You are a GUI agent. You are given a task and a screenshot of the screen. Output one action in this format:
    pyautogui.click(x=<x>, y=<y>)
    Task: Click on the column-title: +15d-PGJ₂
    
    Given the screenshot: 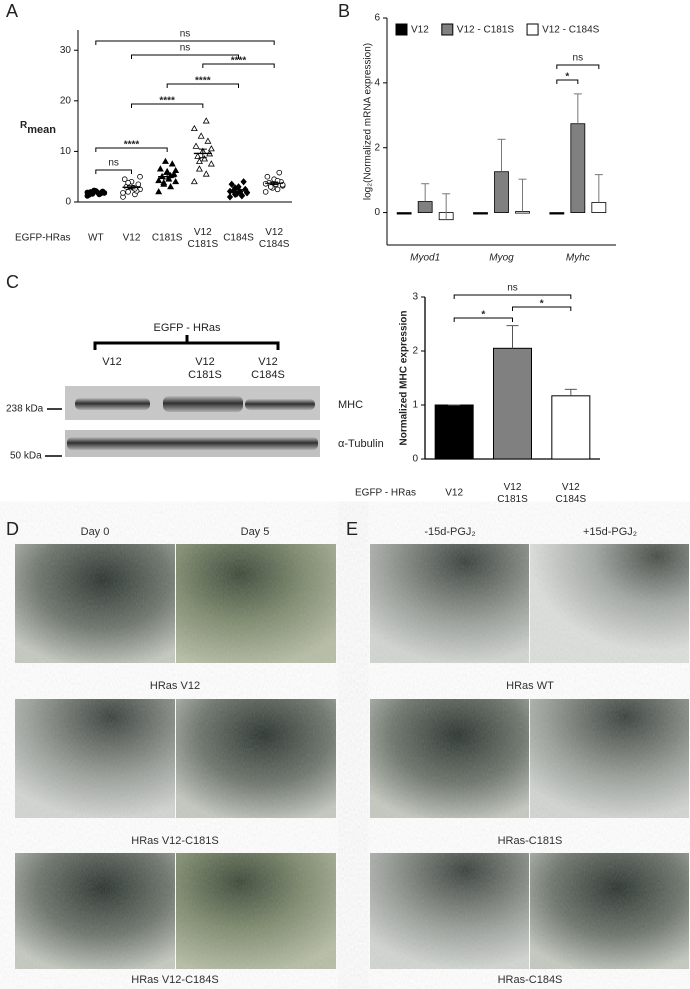 What is the action you would take?
    pyautogui.click(x=610, y=532)
    